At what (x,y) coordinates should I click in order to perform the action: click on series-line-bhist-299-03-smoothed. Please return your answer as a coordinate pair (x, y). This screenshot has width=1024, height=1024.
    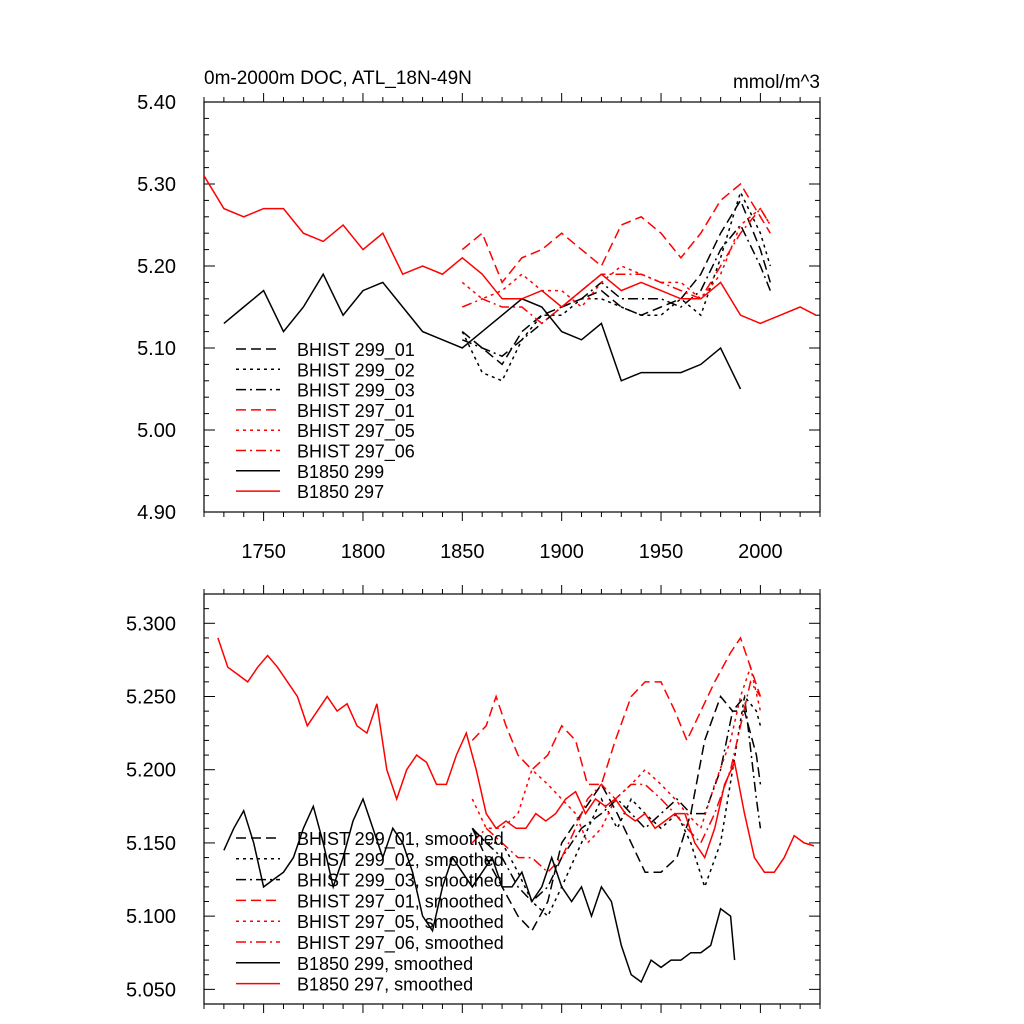
    Looking at the image, I should click on (616, 798).